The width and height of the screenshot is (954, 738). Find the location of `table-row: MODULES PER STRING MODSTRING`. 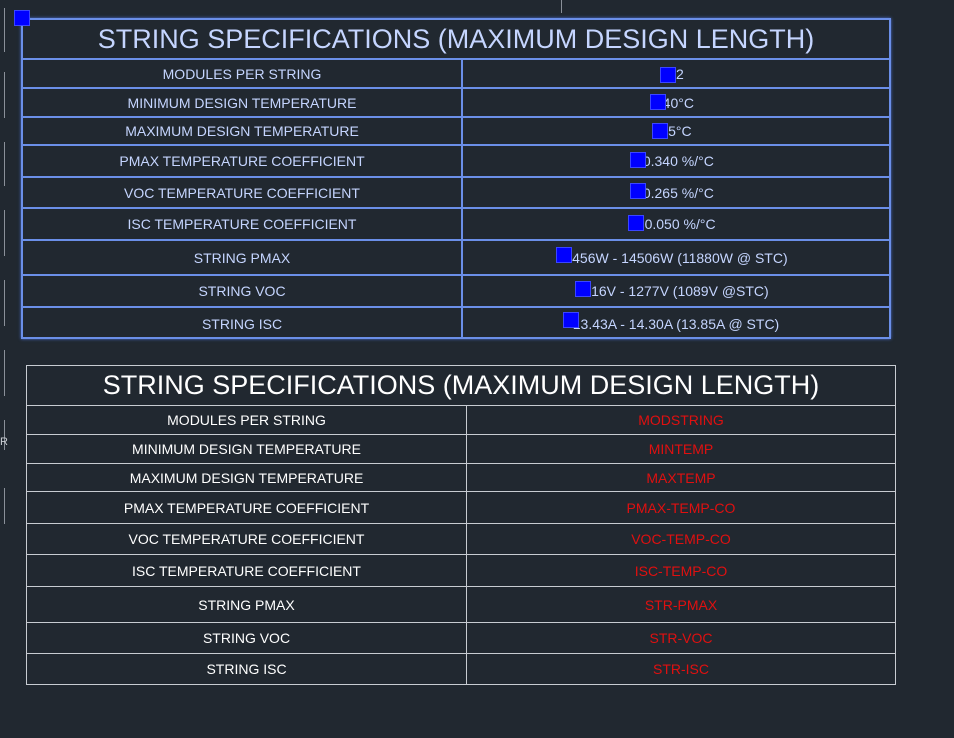

table-row: MODULES PER STRING MODSTRING is located at coordinates (461, 420).